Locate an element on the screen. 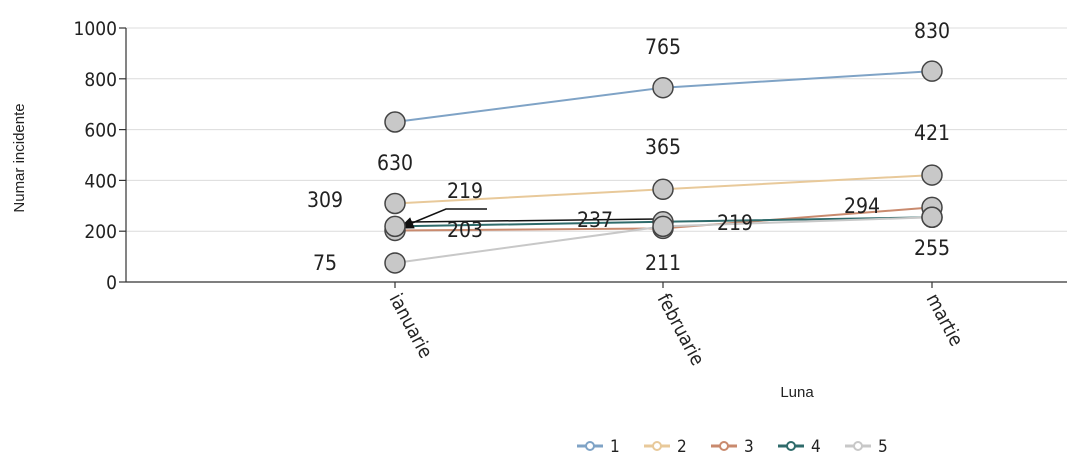 This screenshot has height=459, width=1067. legend-item-2: 2 is located at coordinates (665, 447).